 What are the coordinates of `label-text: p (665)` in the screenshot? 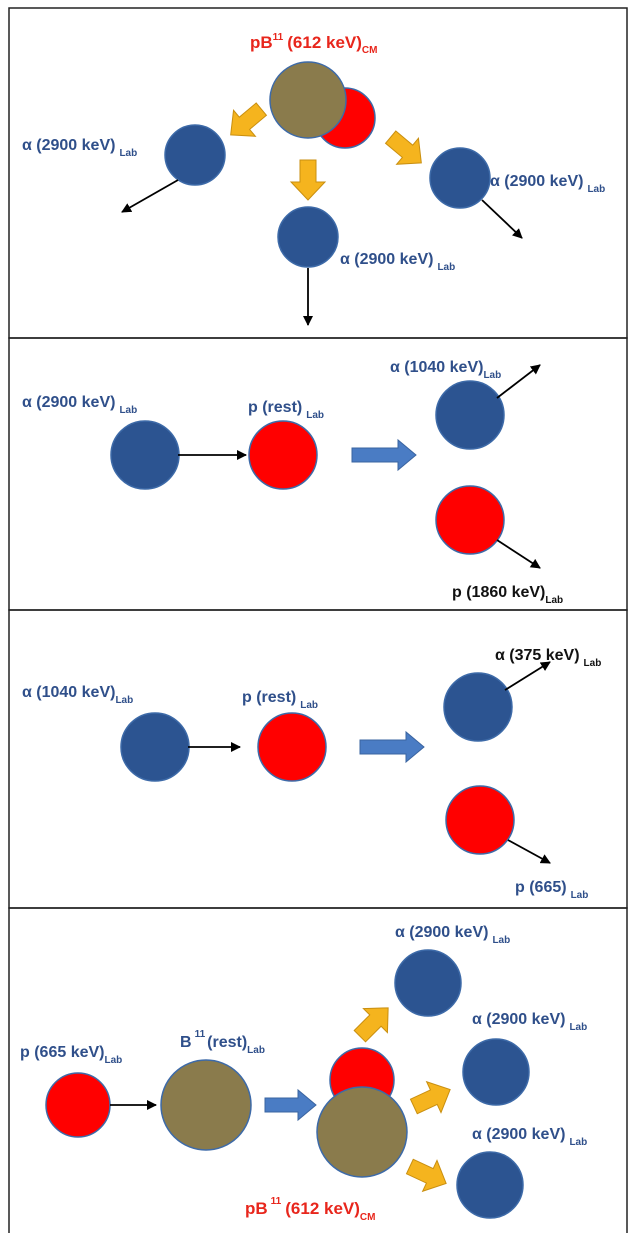 It's located at (541, 887).